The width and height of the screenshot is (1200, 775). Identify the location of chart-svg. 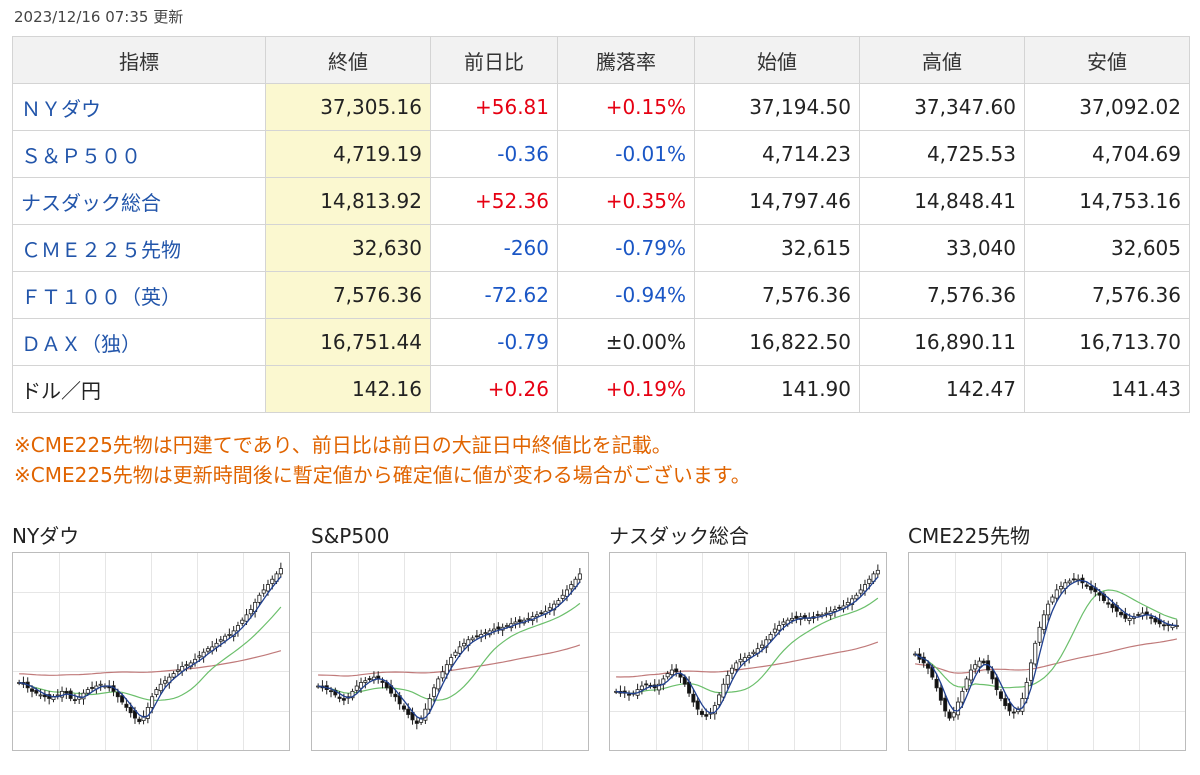
(450, 651).